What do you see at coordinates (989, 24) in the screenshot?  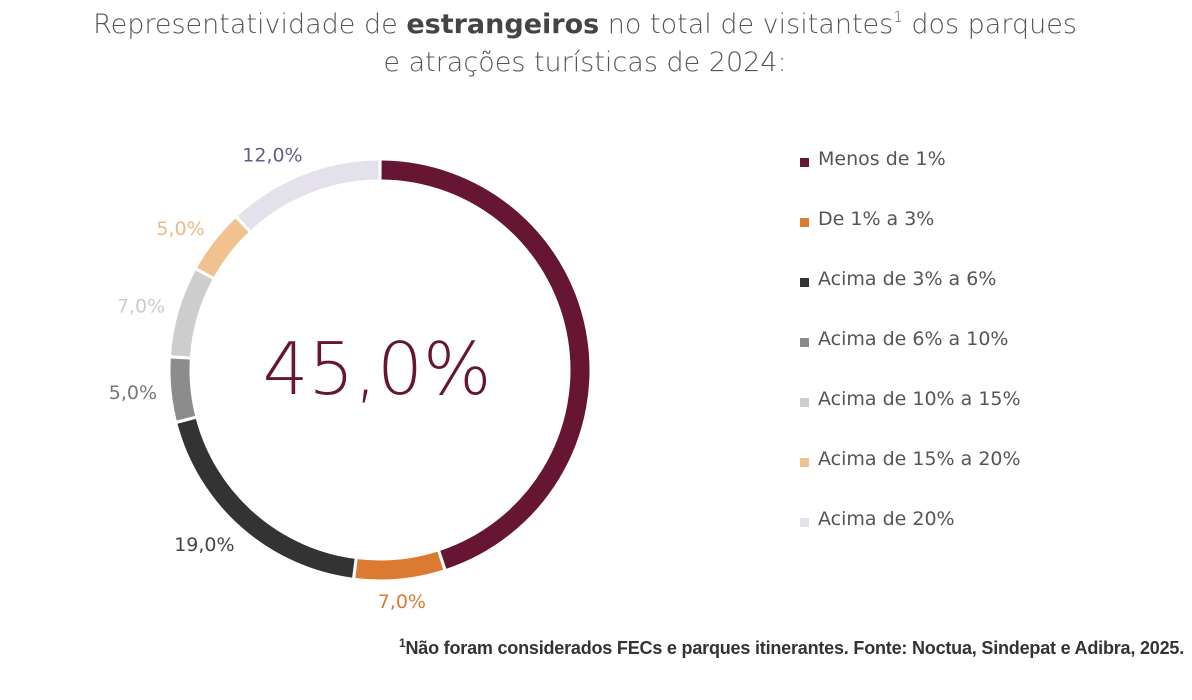 I see `title-text-end: dos parques` at bounding box center [989, 24].